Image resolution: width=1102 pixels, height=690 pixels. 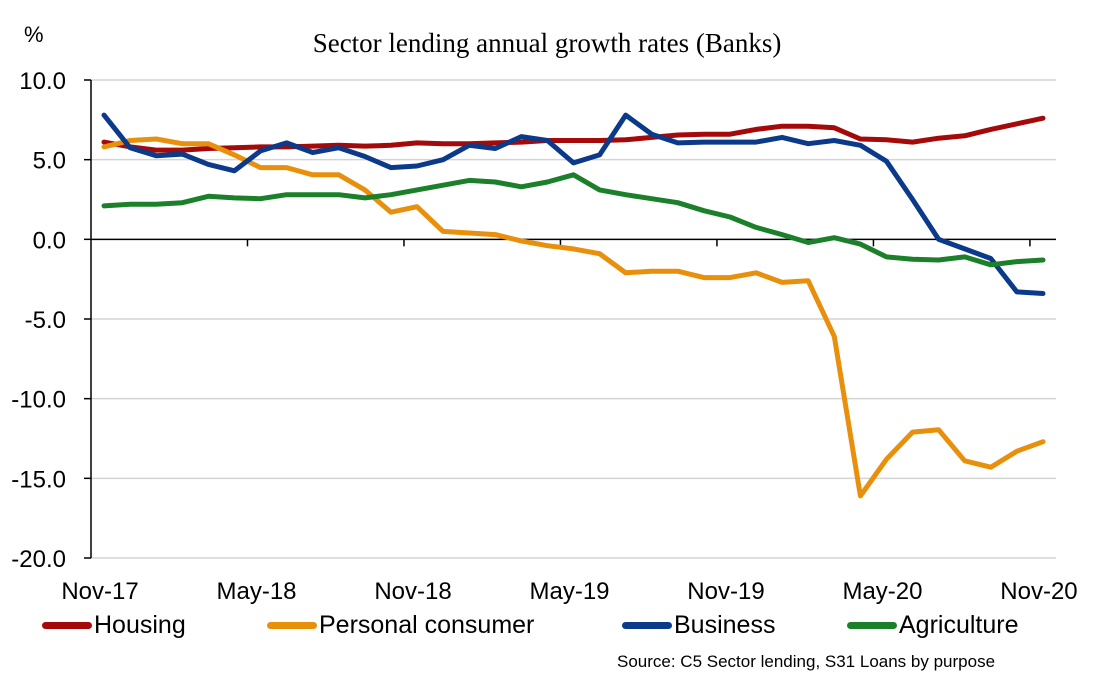 I want to click on legend-swatch-business, so click(x=647, y=625).